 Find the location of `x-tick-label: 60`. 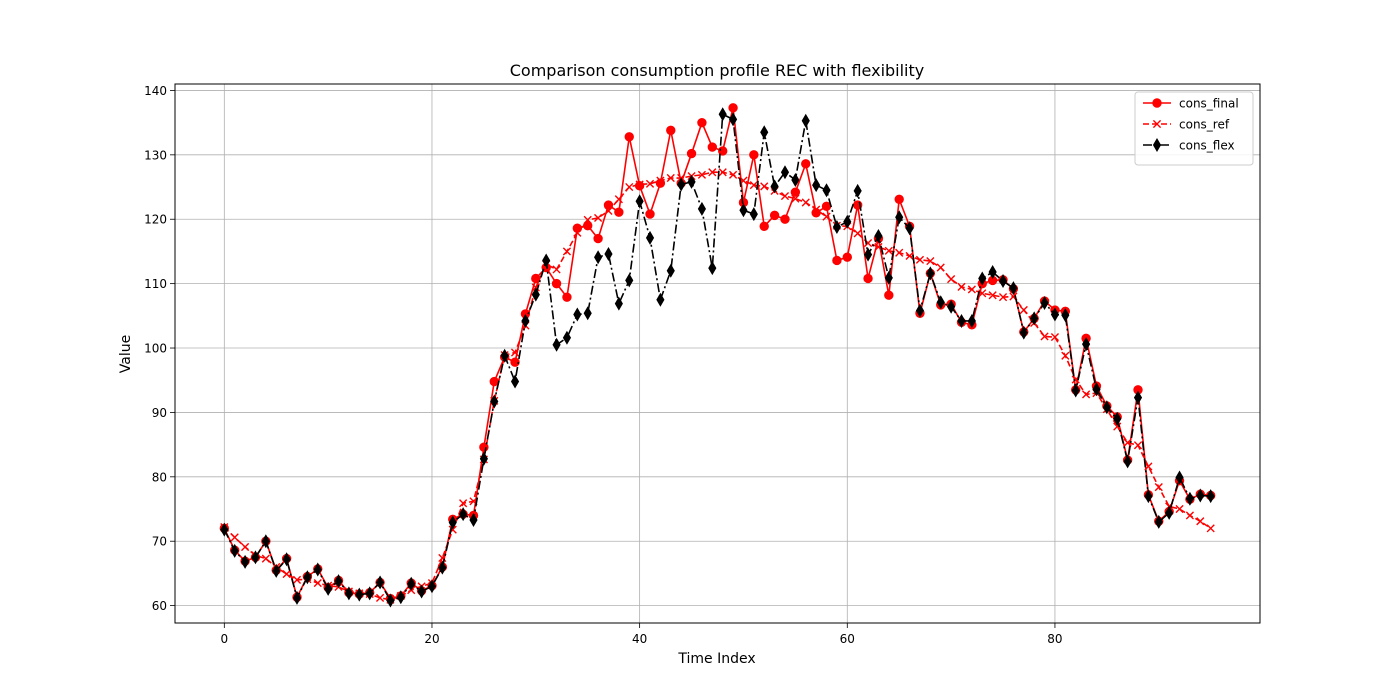

x-tick-label: 60 is located at coordinates (847, 639).